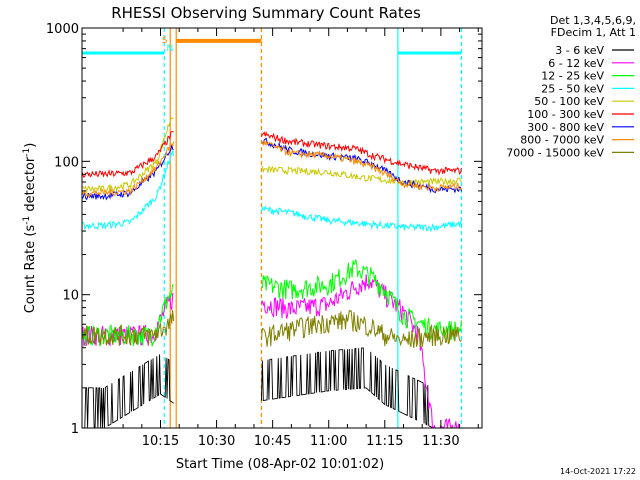 The width and height of the screenshot is (640, 480). Describe the element at coordinates (440, 441) in the screenshot. I see `x-tick-label-6: 11:30` at that location.